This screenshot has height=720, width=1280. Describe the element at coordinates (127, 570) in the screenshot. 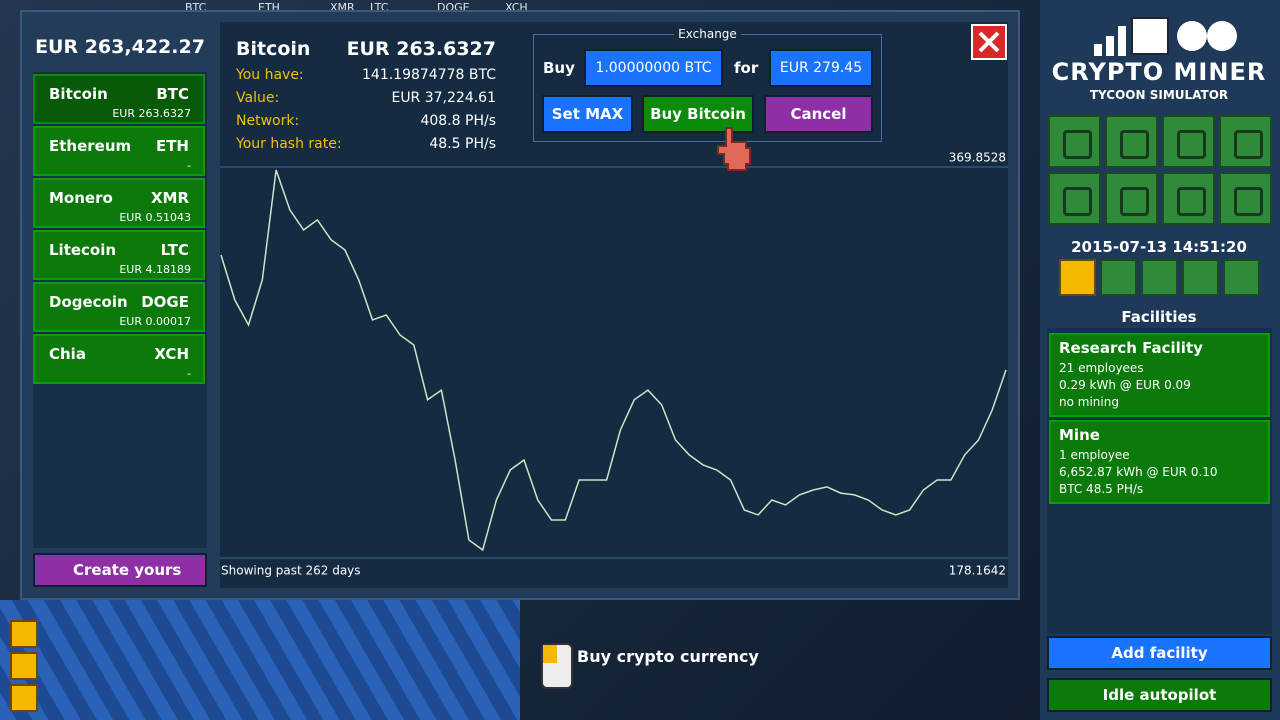

I see `button-label: Create yours` at that location.